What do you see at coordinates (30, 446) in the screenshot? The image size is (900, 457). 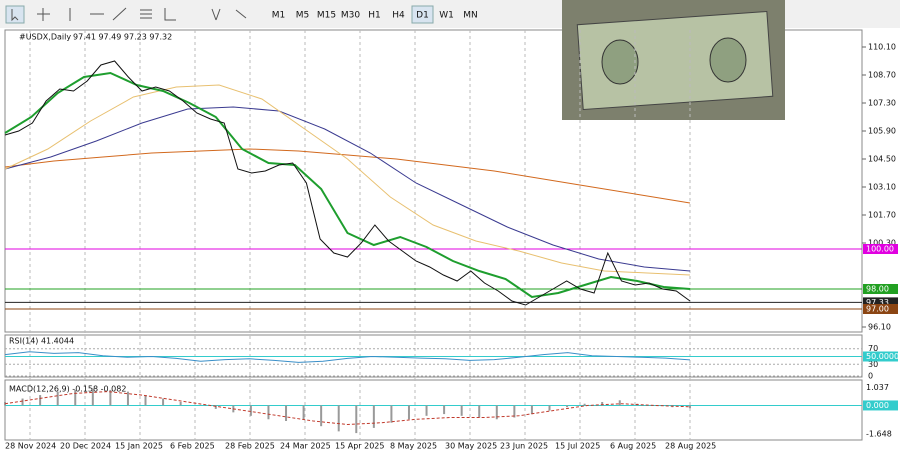 I see `x-tick-label: 28 Nov 2024` at bounding box center [30, 446].